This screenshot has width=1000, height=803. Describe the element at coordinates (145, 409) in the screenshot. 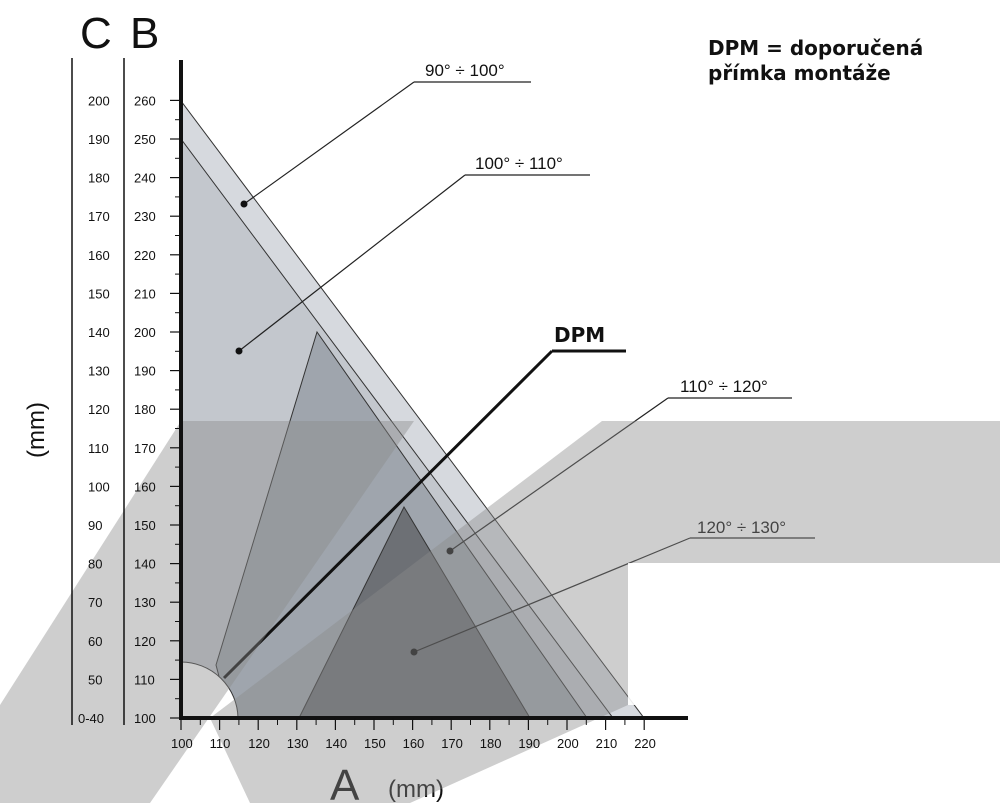

I see `scale-b-tick: 180` at that location.